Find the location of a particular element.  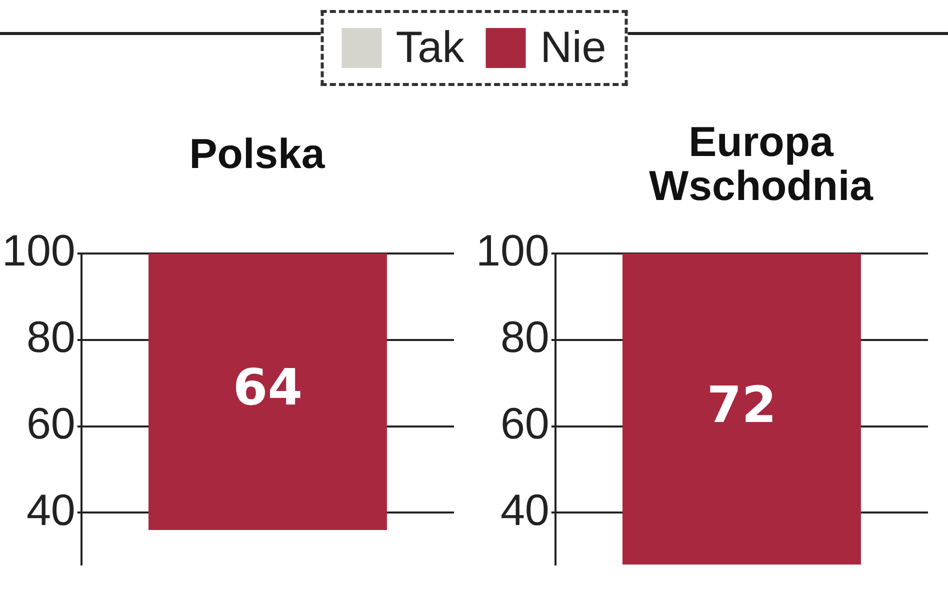

legend-label: Nie is located at coordinates (573, 48).